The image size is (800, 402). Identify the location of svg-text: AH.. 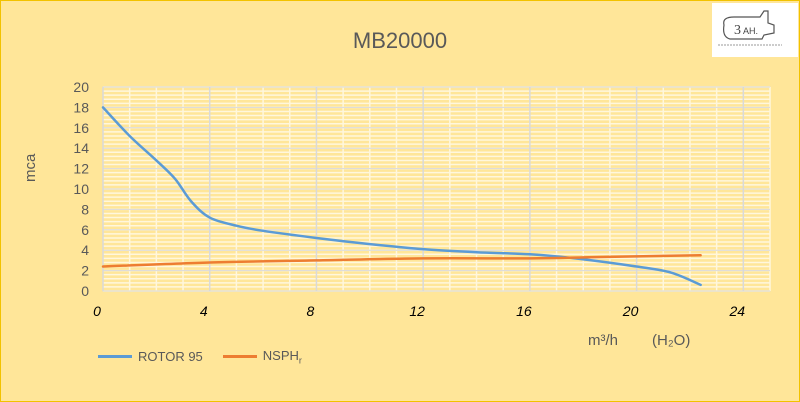
(750, 31).